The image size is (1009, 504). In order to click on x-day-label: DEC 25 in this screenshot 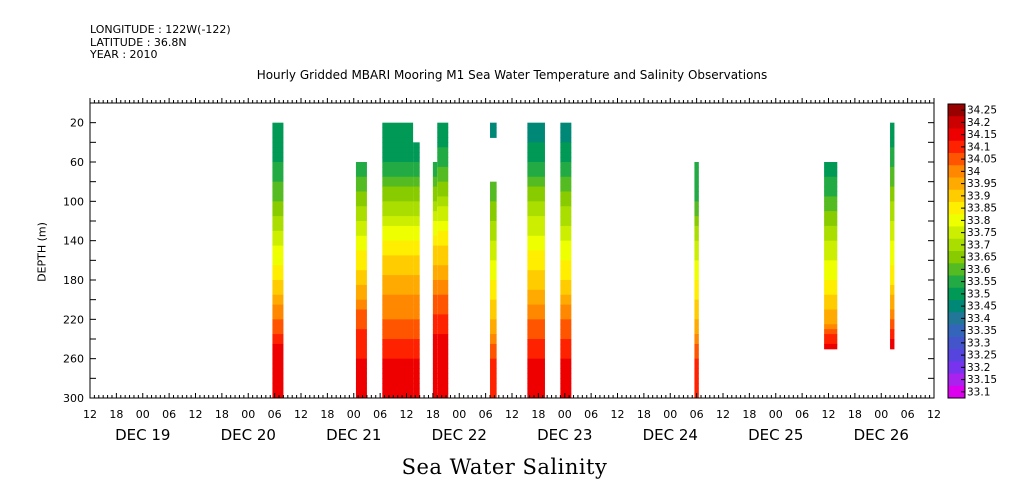, I will do `click(775, 435)`.